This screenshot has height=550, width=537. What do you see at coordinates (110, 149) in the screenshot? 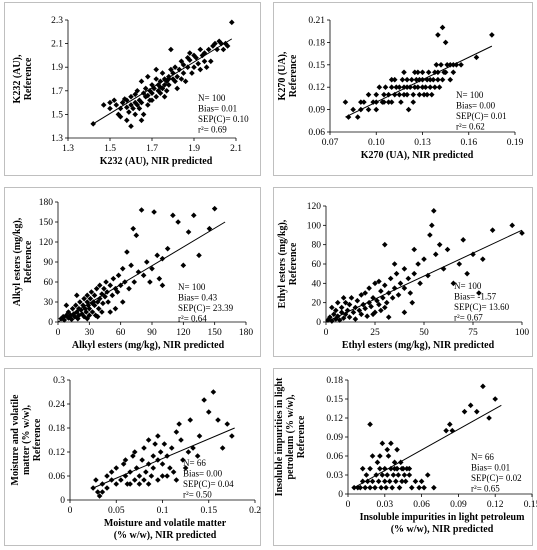
I see `x-tick-label: 1.5` at bounding box center [110, 149].